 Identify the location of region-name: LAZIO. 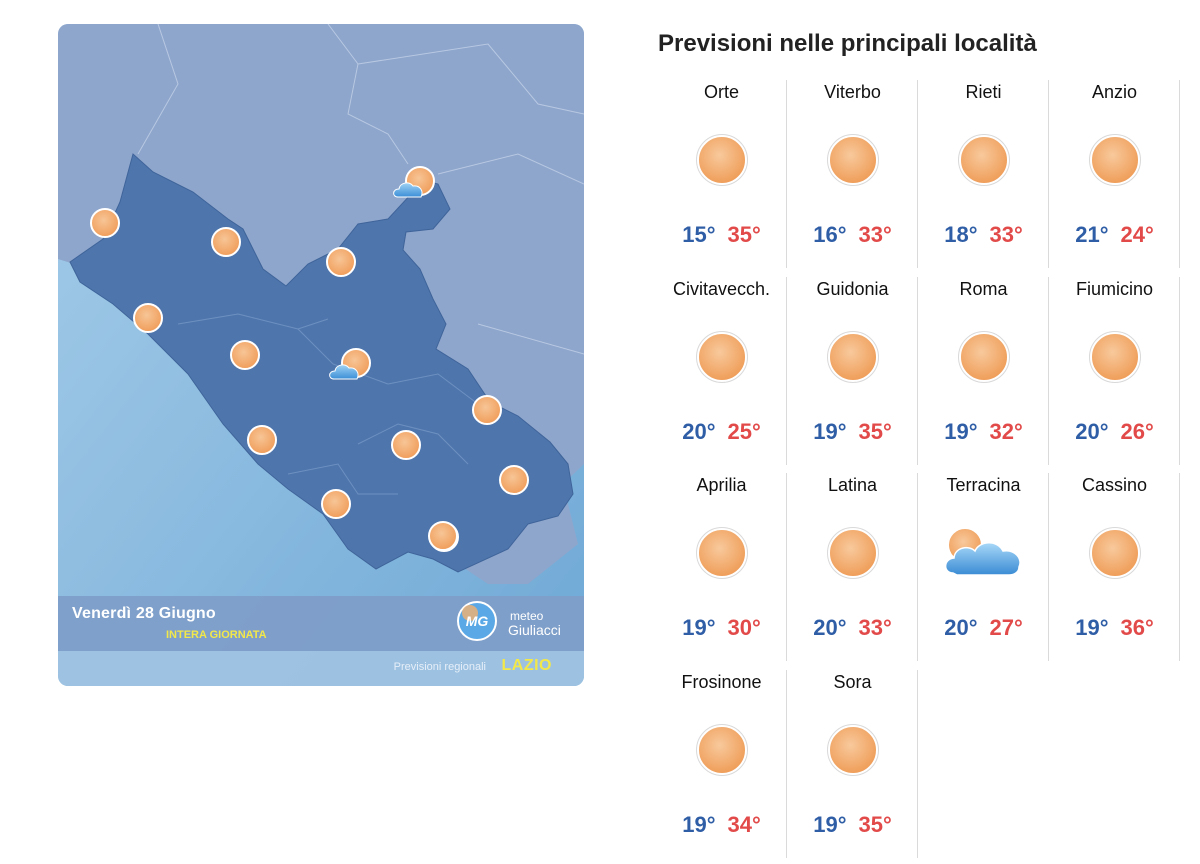
(526, 665).